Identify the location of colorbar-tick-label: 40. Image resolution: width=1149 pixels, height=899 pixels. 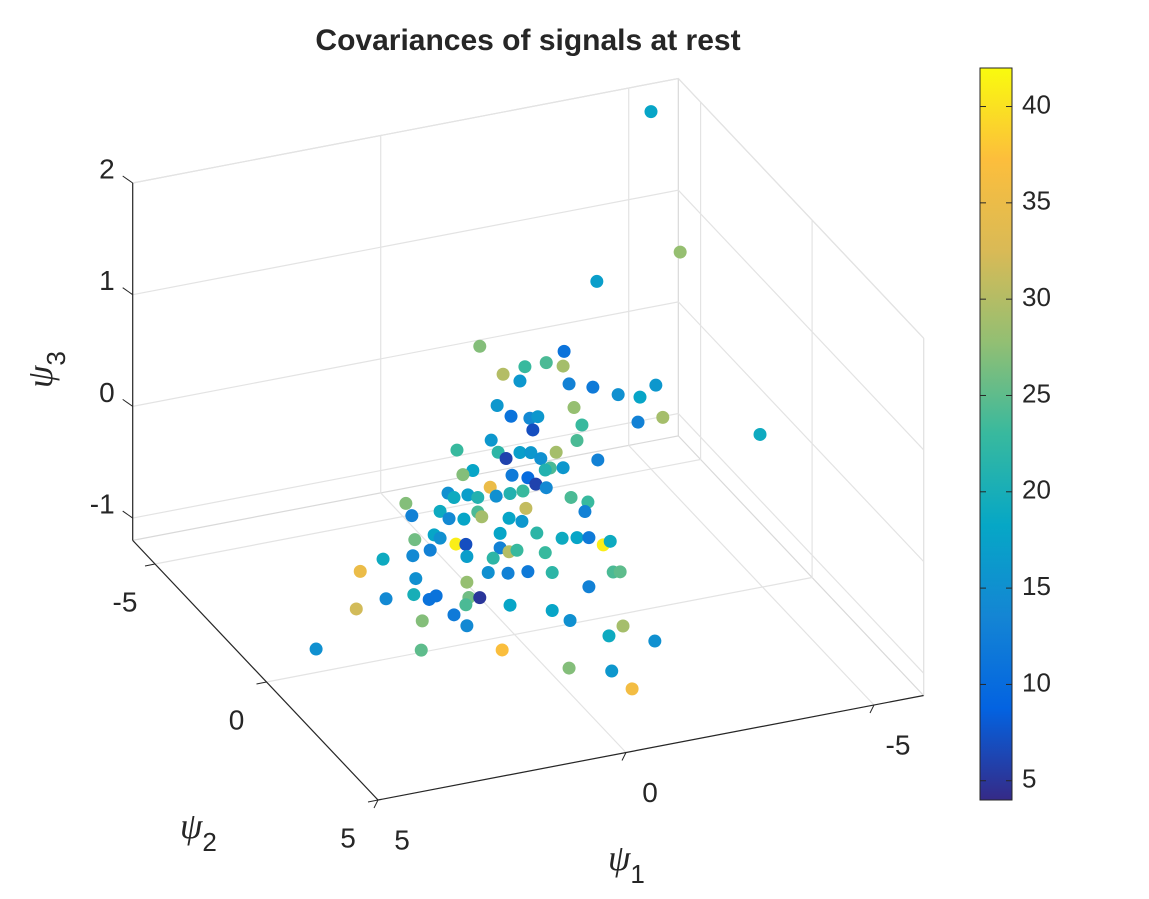
(1036, 104).